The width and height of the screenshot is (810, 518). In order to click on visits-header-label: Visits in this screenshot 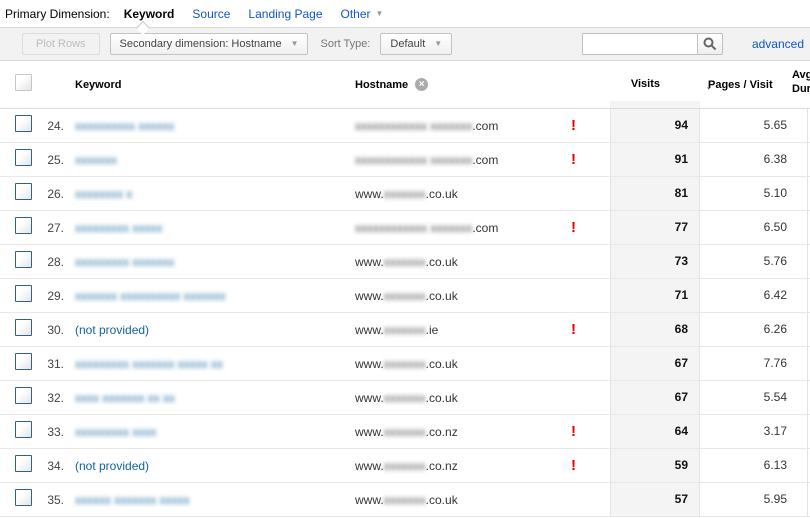, I will do `click(645, 84)`.